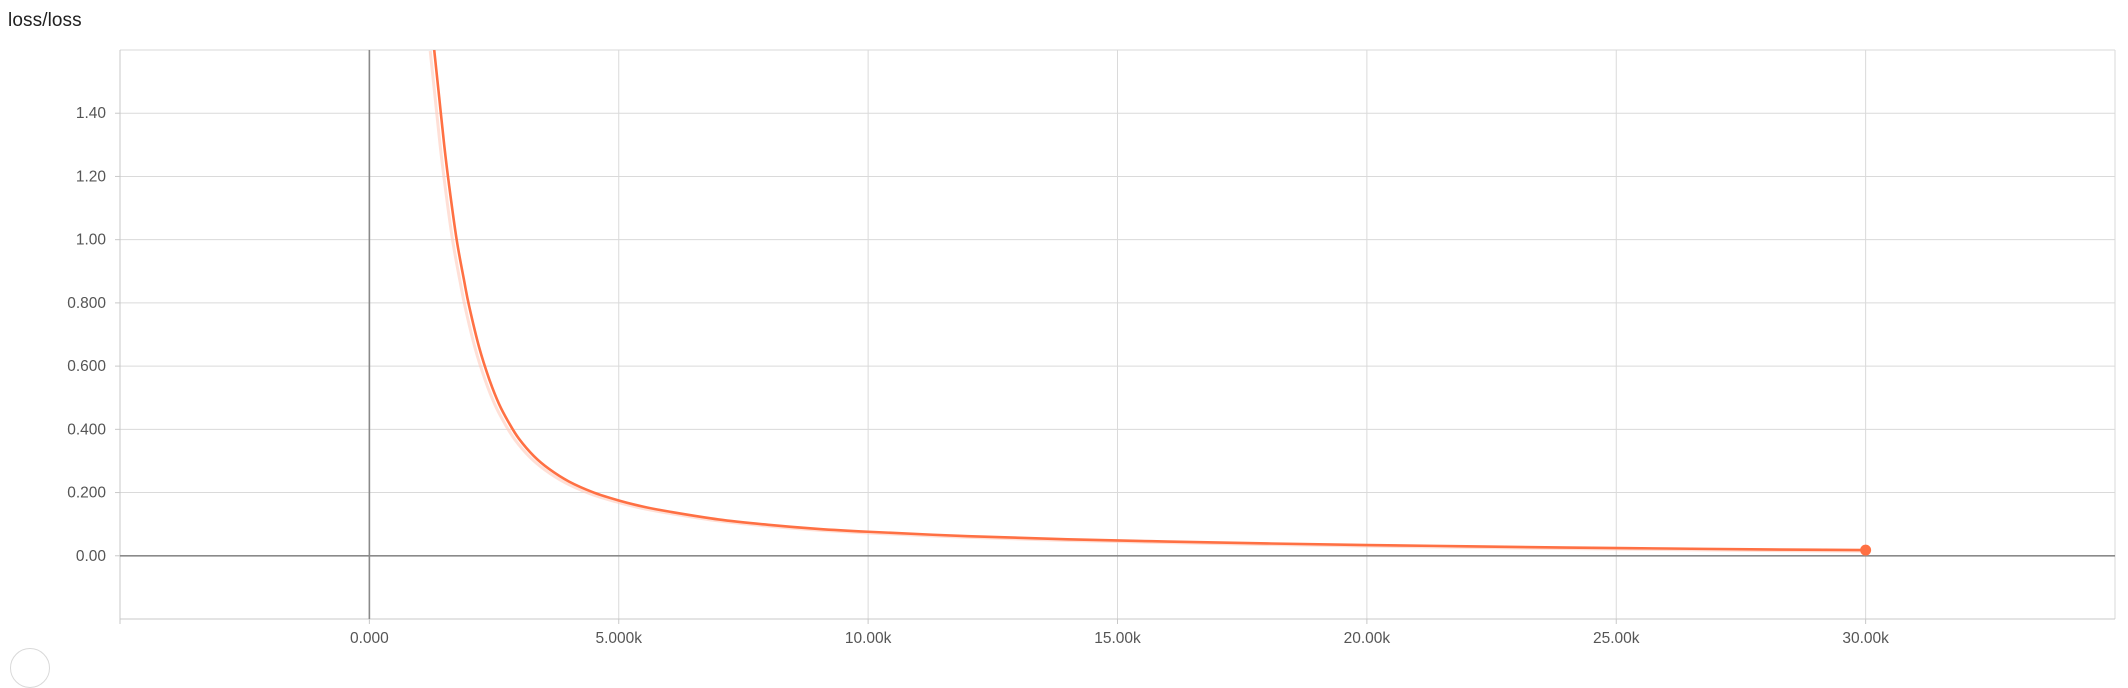 Image resolution: width=2128 pixels, height=688 pixels. Describe the element at coordinates (1616, 638) in the screenshot. I see `x-tick-label: 25.00k` at that location.